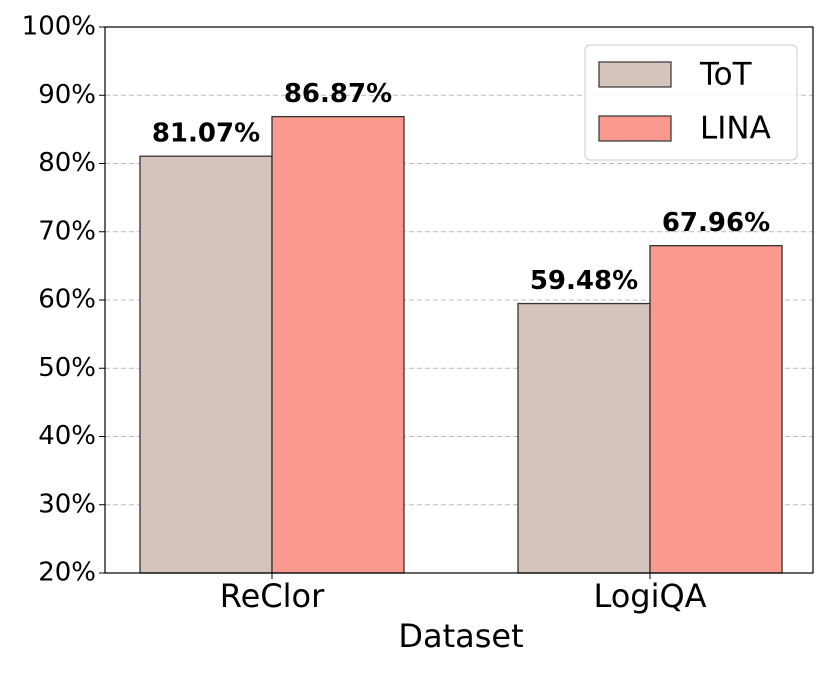 This screenshot has height=675, width=830. I want to click on x-tick-label: LogiQA, so click(649, 596).